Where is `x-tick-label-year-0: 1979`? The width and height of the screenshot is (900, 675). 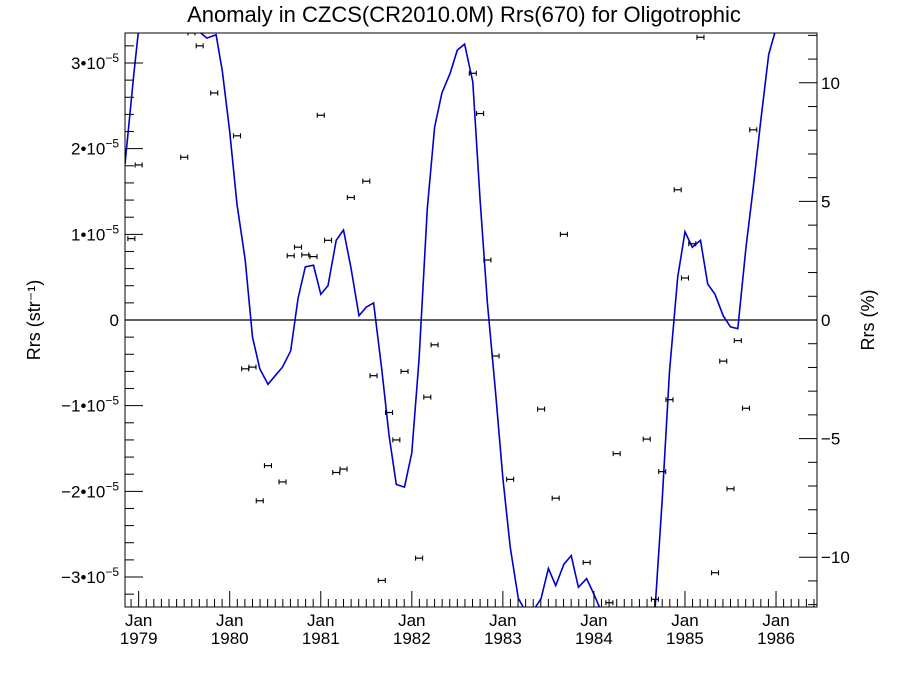
x-tick-label-year-0: 1979 is located at coordinates (139, 638).